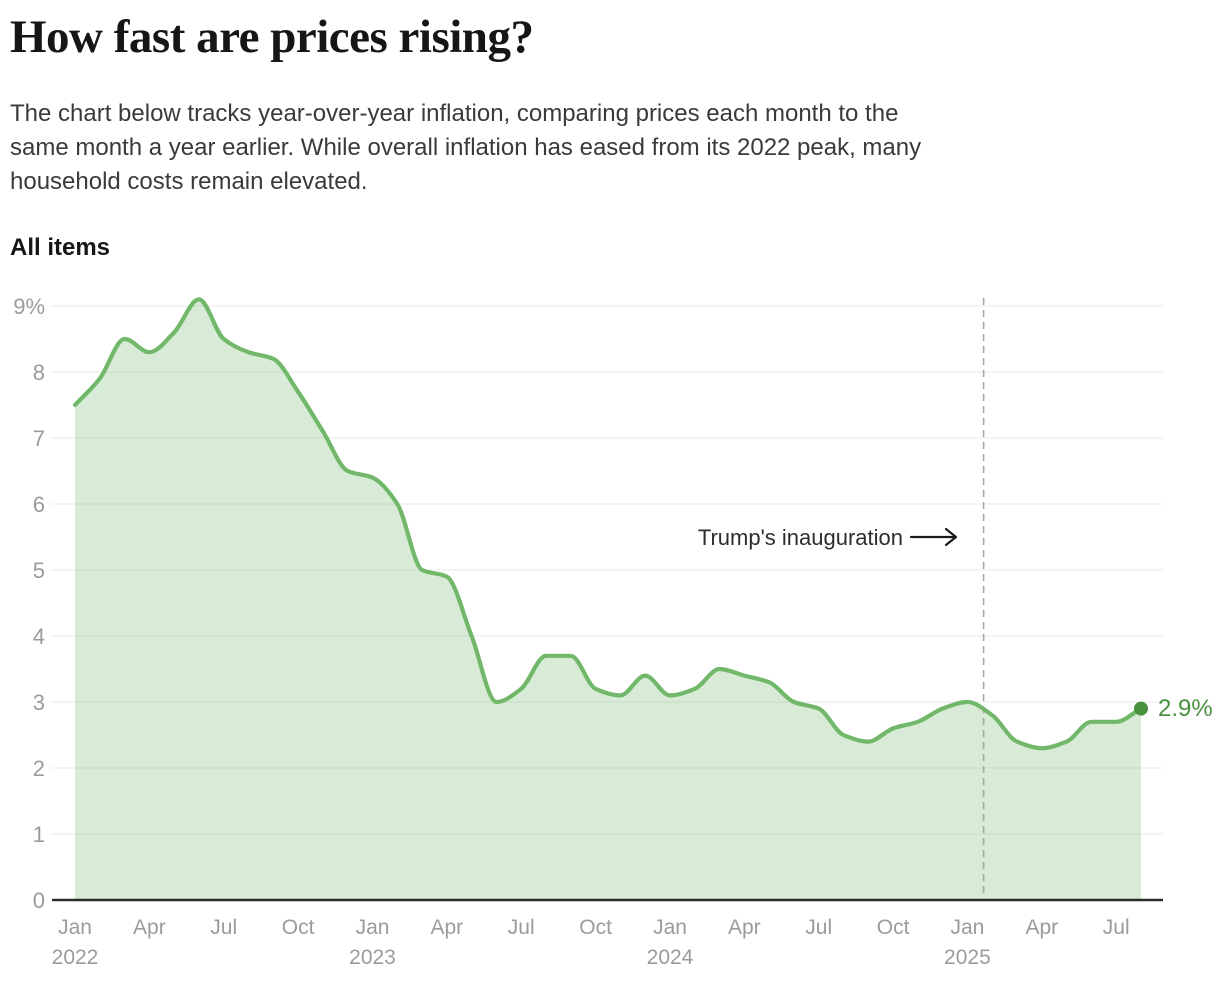 This screenshot has width=1220, height=982. What do you see at coordinates (75, 957) in the screenshot?
I see `x-axis-year-label: 2022` at bounding box center [75, 957].